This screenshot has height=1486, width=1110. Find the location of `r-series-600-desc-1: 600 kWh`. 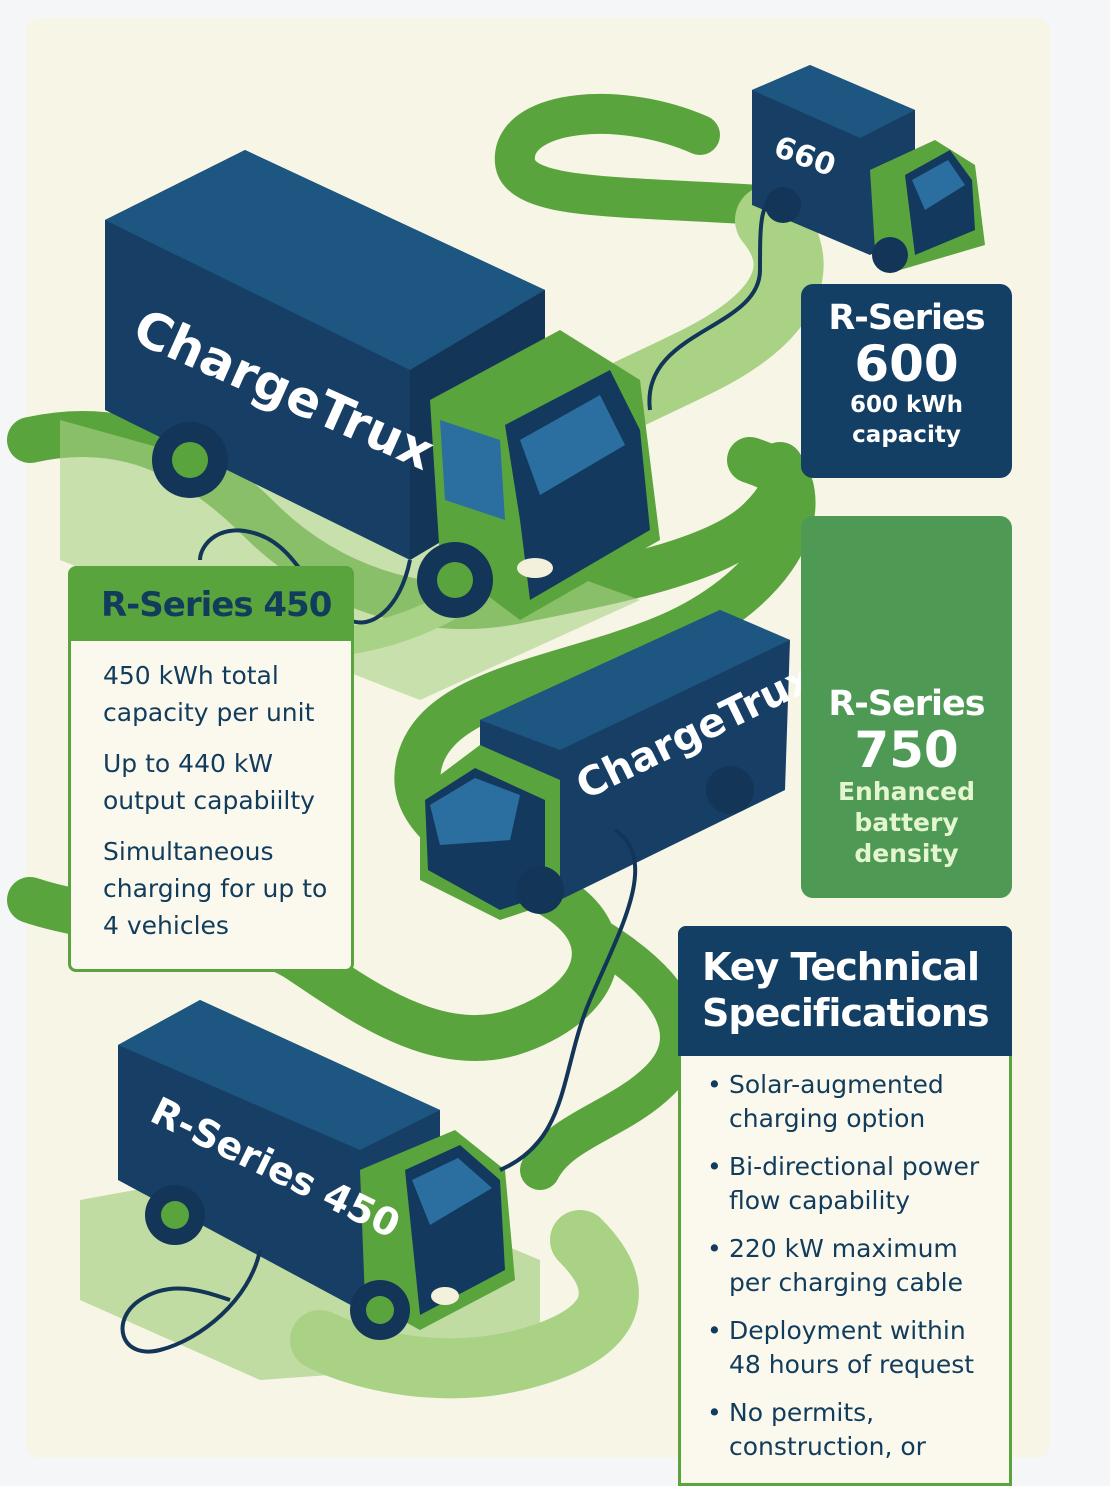

r-series-600-desc-1: 600 kWh is located at coordinates (906, 405).